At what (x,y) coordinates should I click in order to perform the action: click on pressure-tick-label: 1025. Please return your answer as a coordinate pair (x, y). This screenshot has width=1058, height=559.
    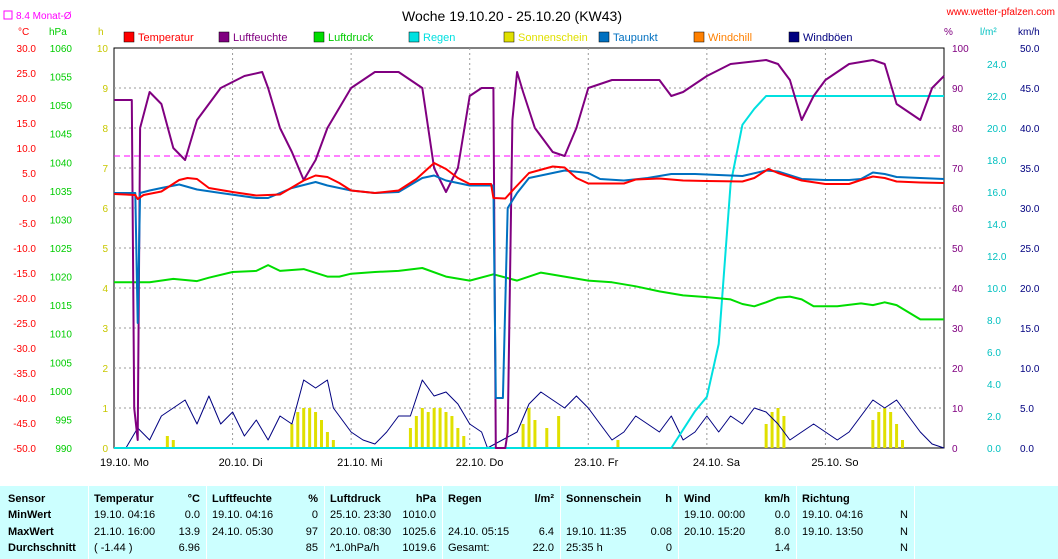
    Looking at the image, I should click on (61, 249).